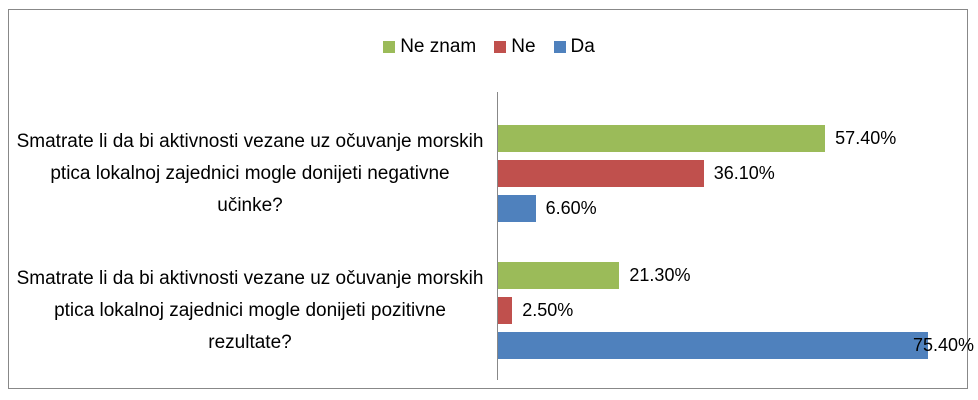 The height and width of the screenshot is (400, 978). Describe the element at coordinates (523, 46) in the screenshot. I see `legend-label: Ne` at that location.